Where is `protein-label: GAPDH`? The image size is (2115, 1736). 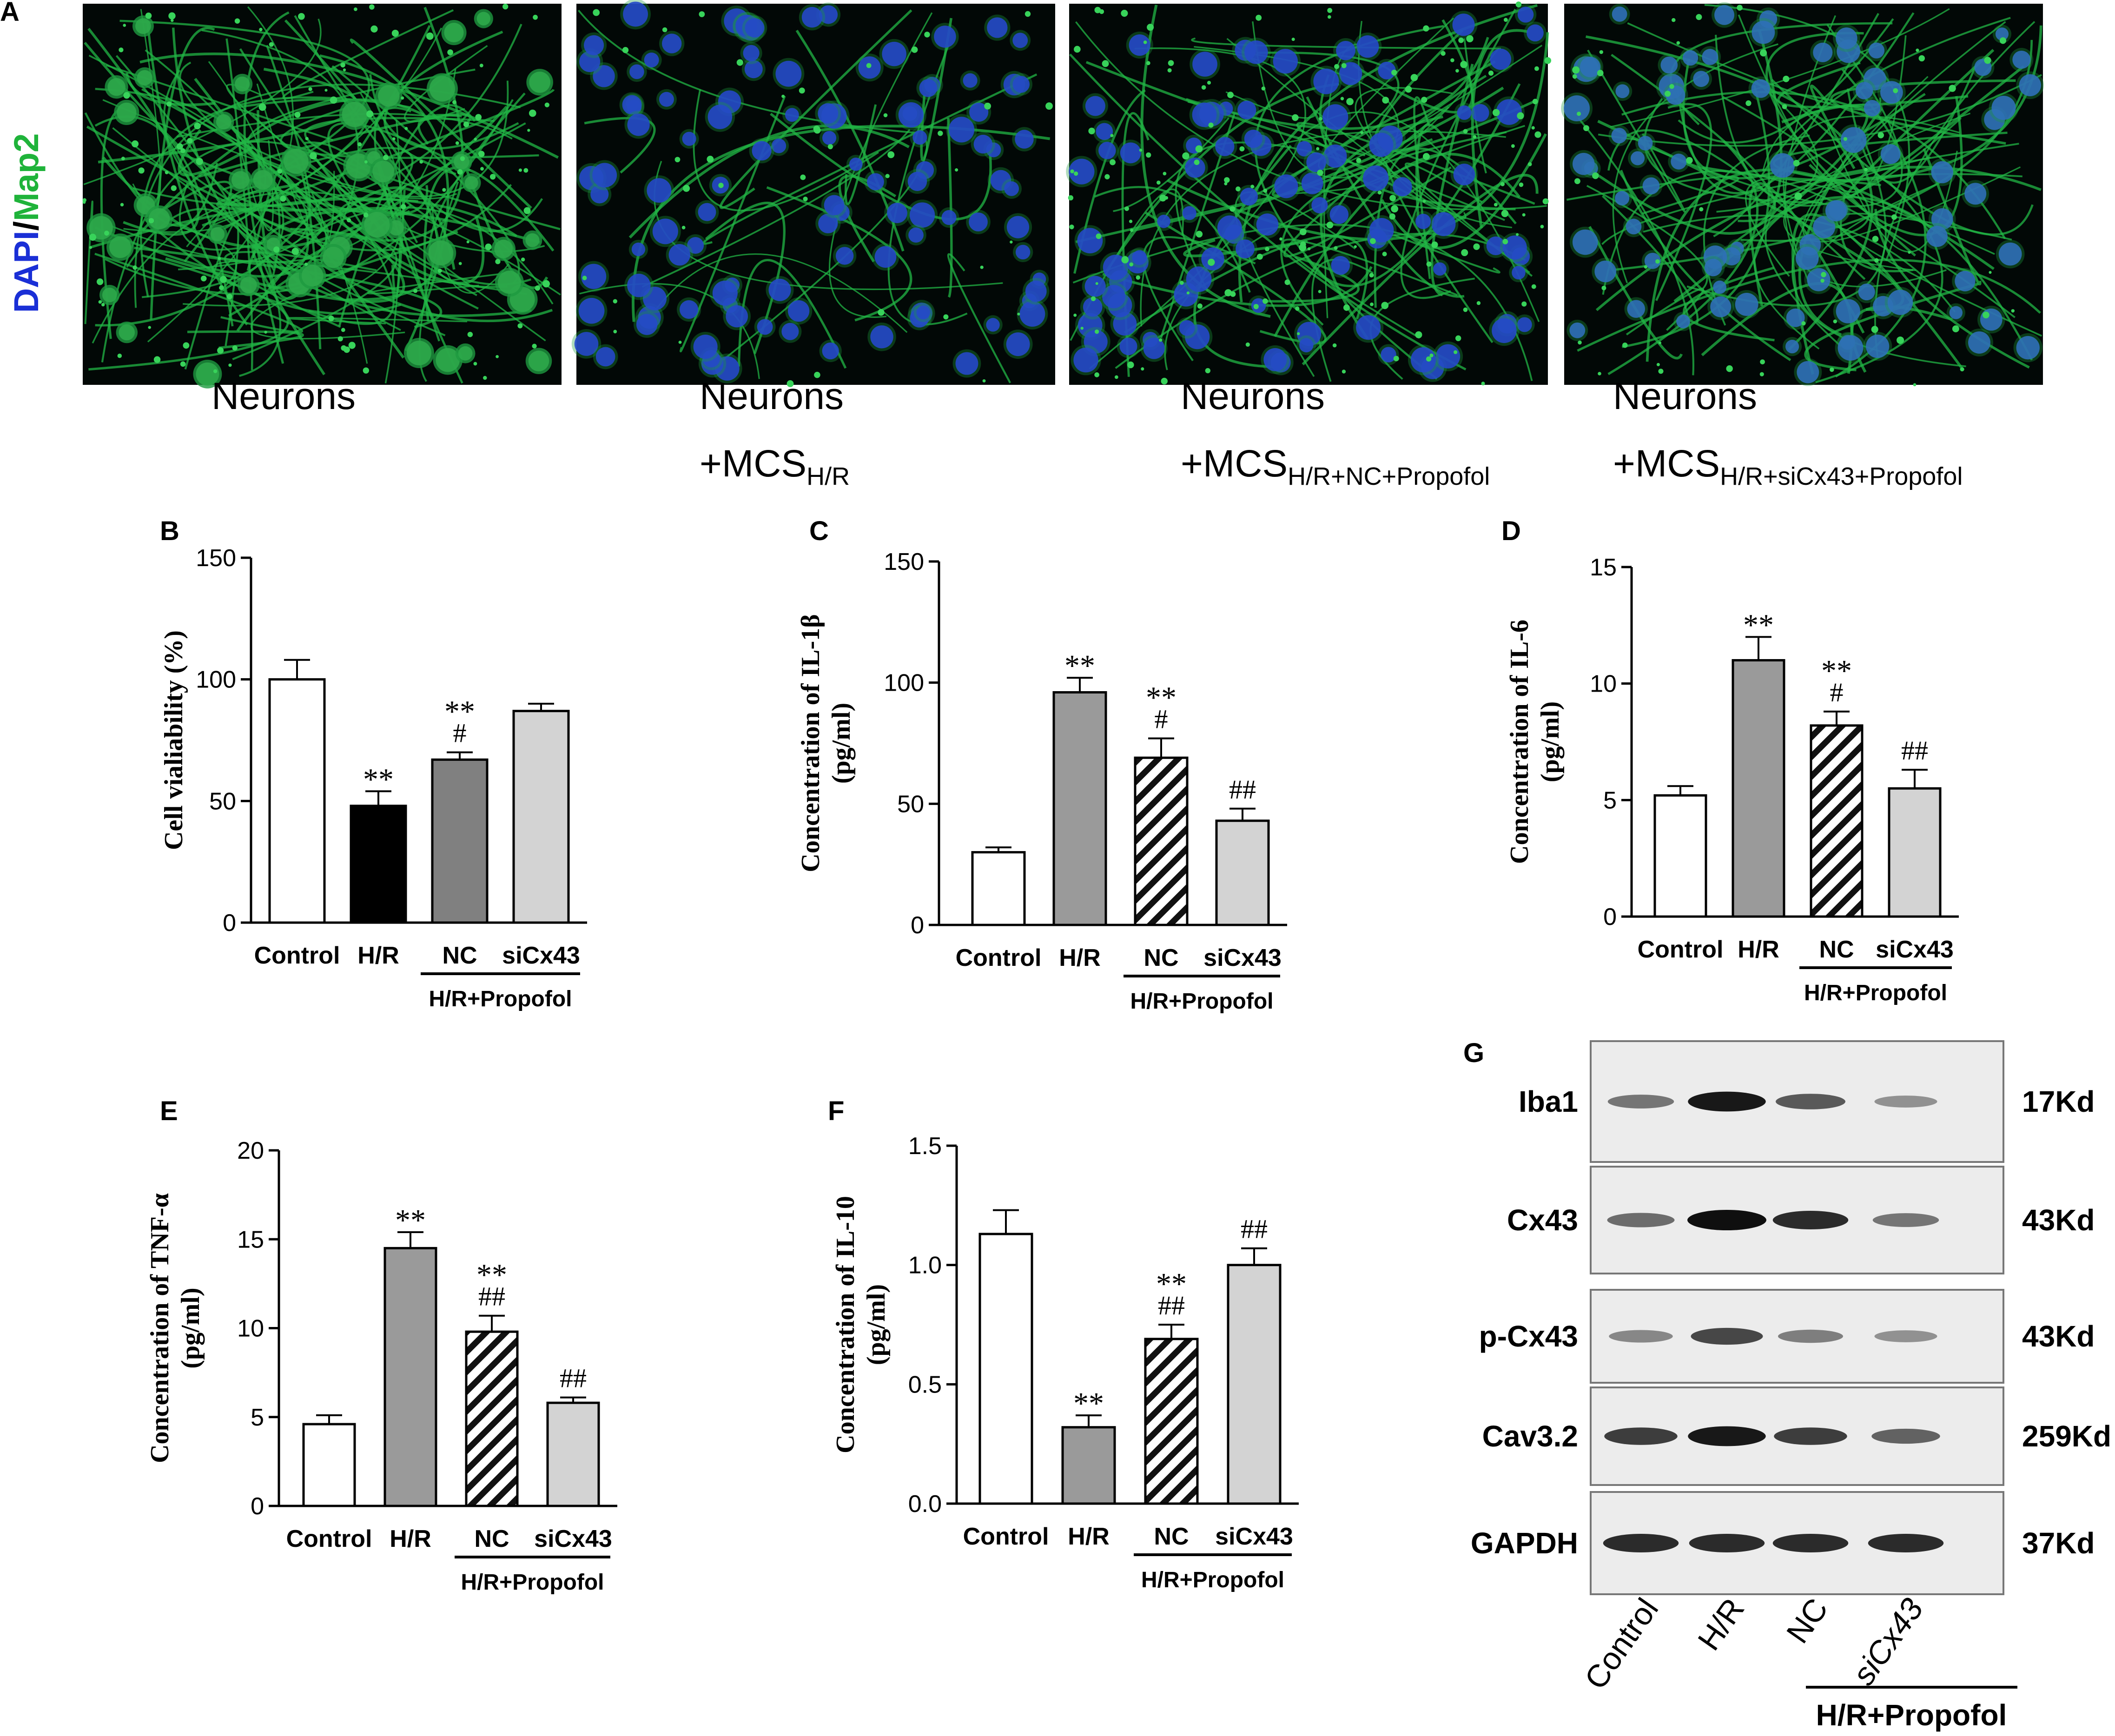 protein-label: GAPDH is located at coordinates (1525, 1543).